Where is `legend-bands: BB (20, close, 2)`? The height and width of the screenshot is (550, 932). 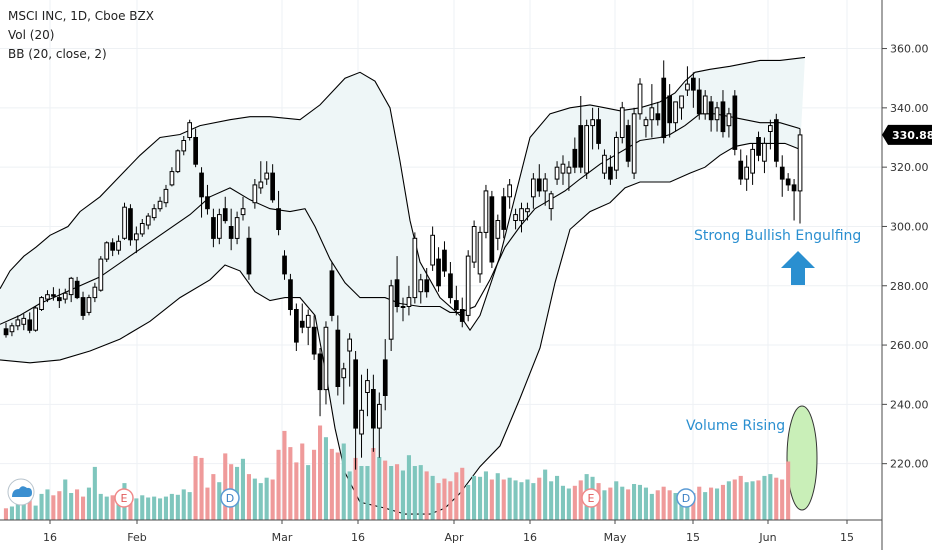 legend-bands: BB (20, close, 2) is located at coordinates (57, 54).